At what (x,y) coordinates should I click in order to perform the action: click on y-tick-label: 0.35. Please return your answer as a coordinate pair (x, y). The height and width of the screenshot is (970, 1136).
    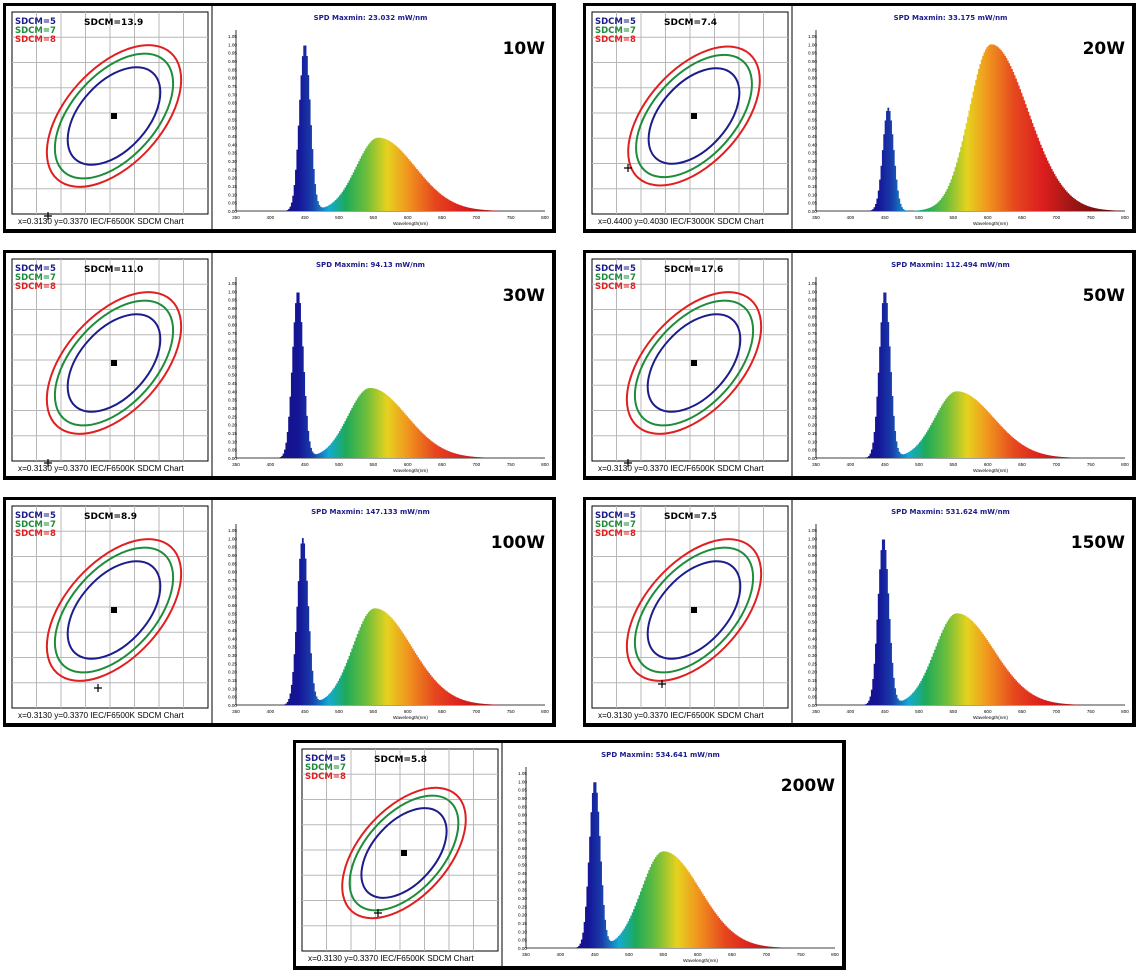
    Looking at the image, I should click on (232, 153).